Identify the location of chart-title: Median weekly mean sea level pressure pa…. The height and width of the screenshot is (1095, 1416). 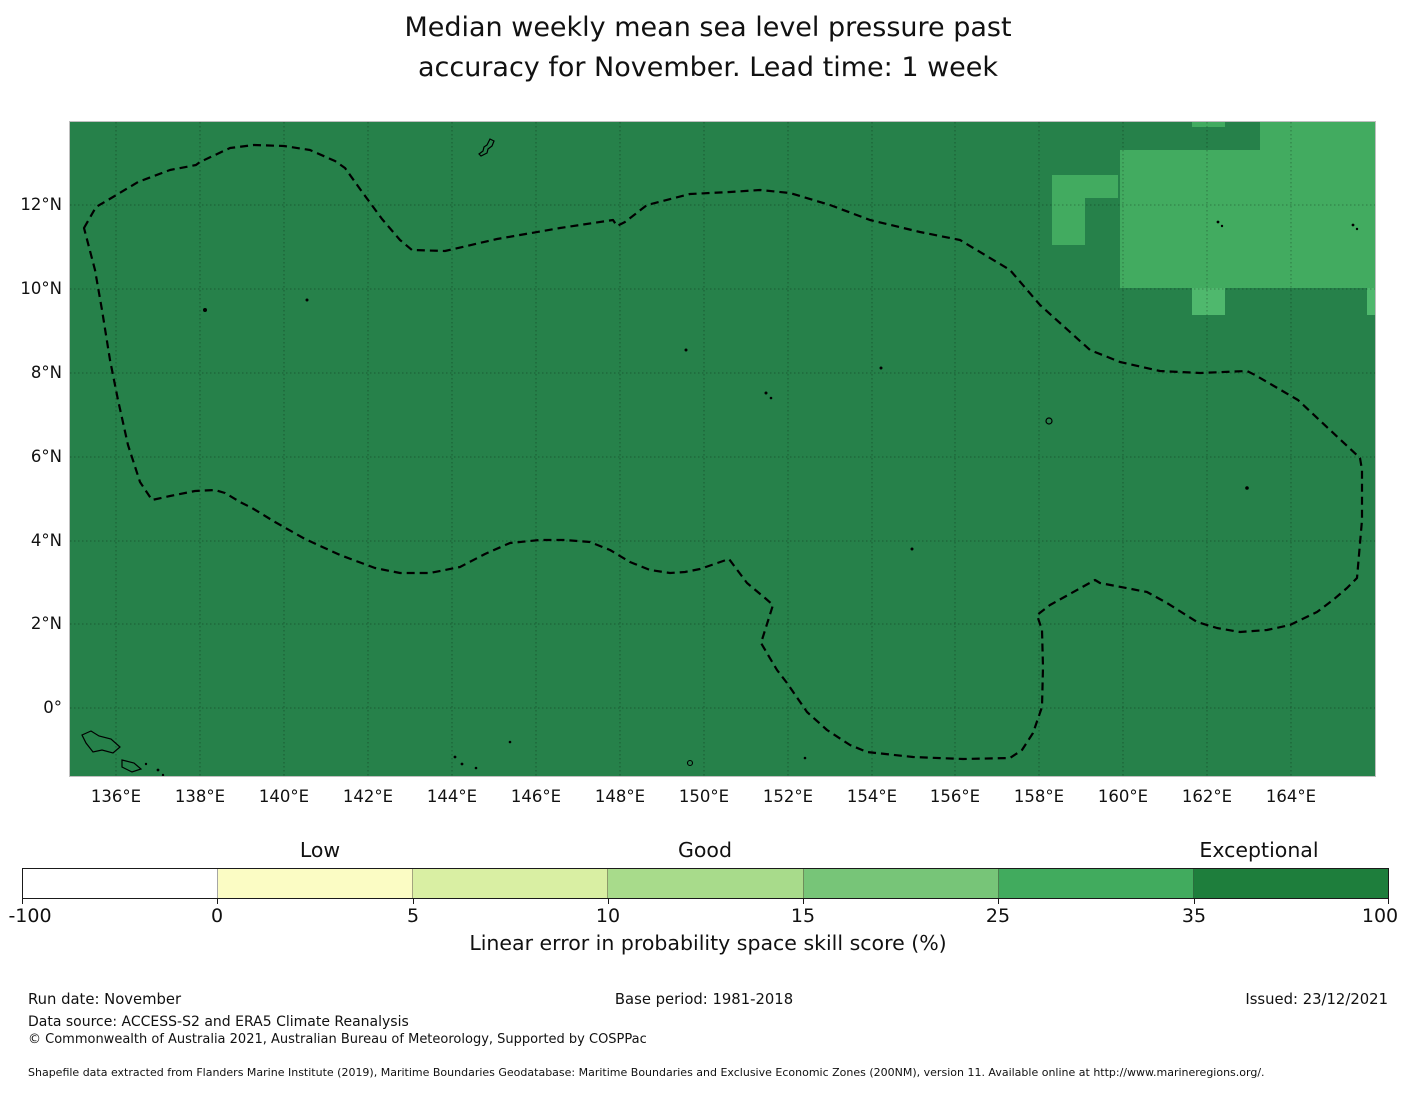
(708, 48).